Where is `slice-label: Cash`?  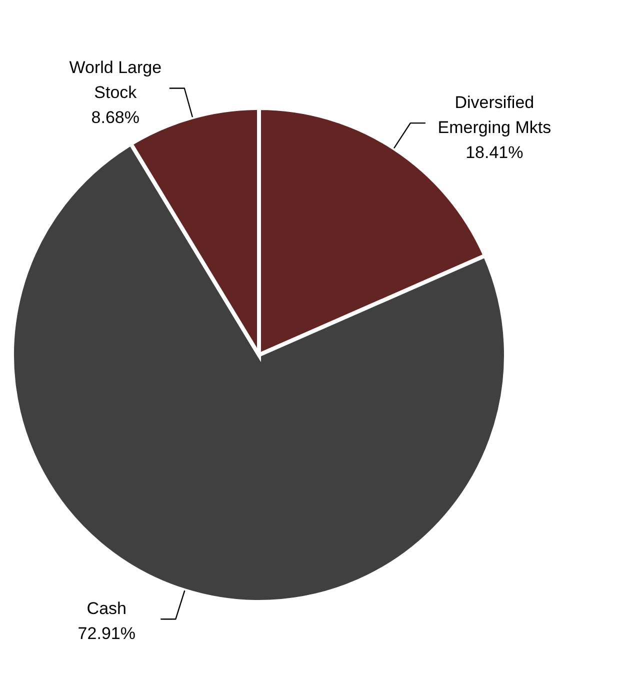 slice-label: Cash is located at coordinates (106, 608).